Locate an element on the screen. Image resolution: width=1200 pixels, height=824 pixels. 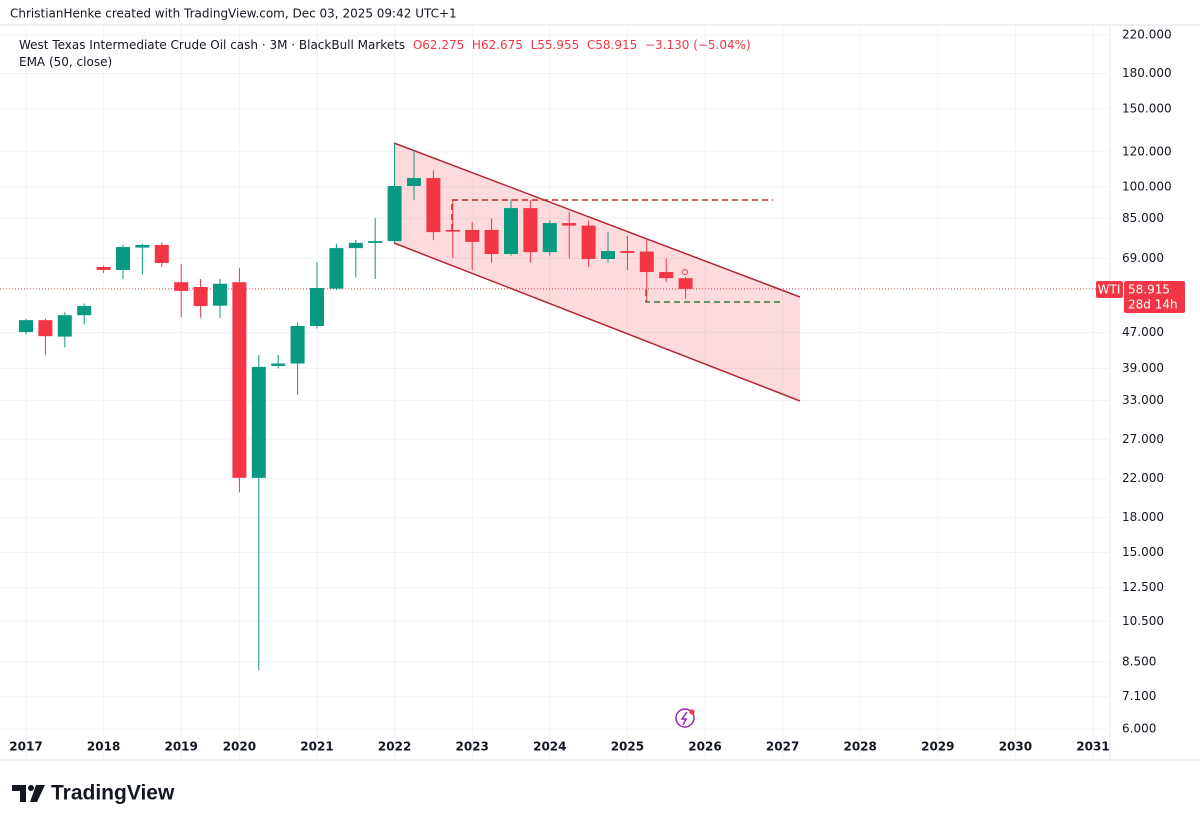
brand: TradingView is located at coordinates (113, 793).